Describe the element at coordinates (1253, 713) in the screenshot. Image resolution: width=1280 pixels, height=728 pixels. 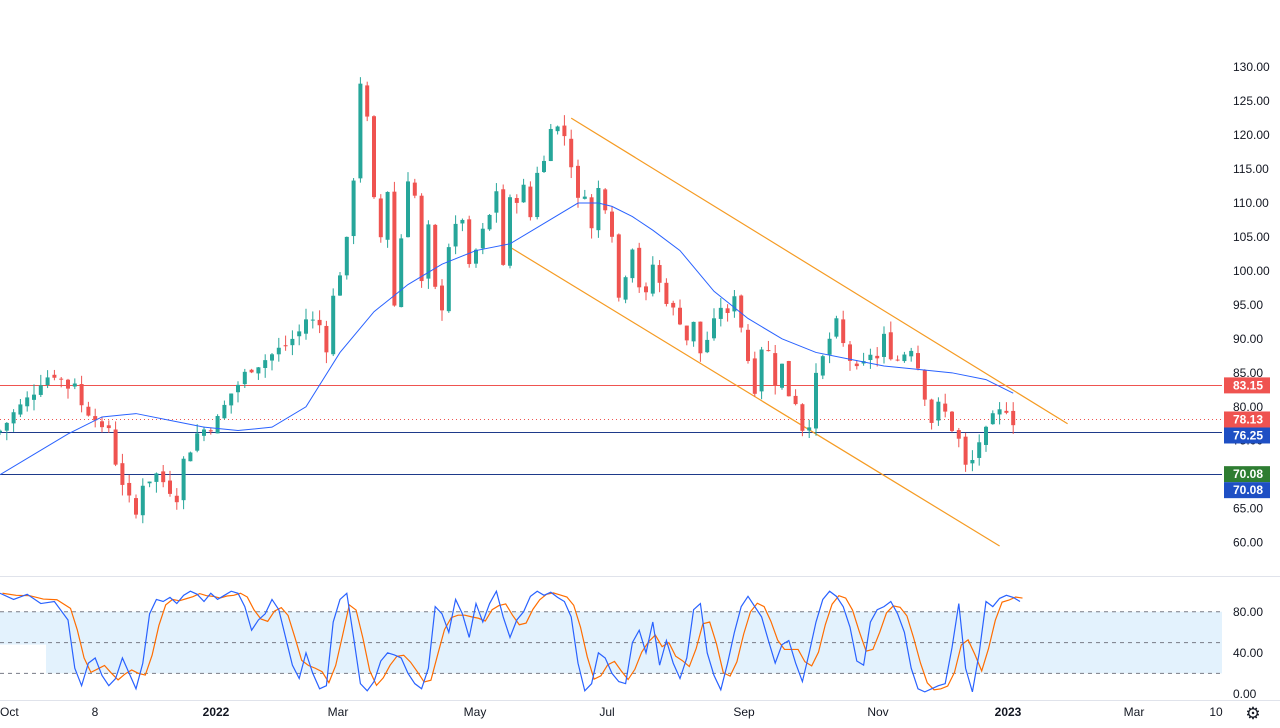
I see `settings-gear-icon: ⚙` at that location.